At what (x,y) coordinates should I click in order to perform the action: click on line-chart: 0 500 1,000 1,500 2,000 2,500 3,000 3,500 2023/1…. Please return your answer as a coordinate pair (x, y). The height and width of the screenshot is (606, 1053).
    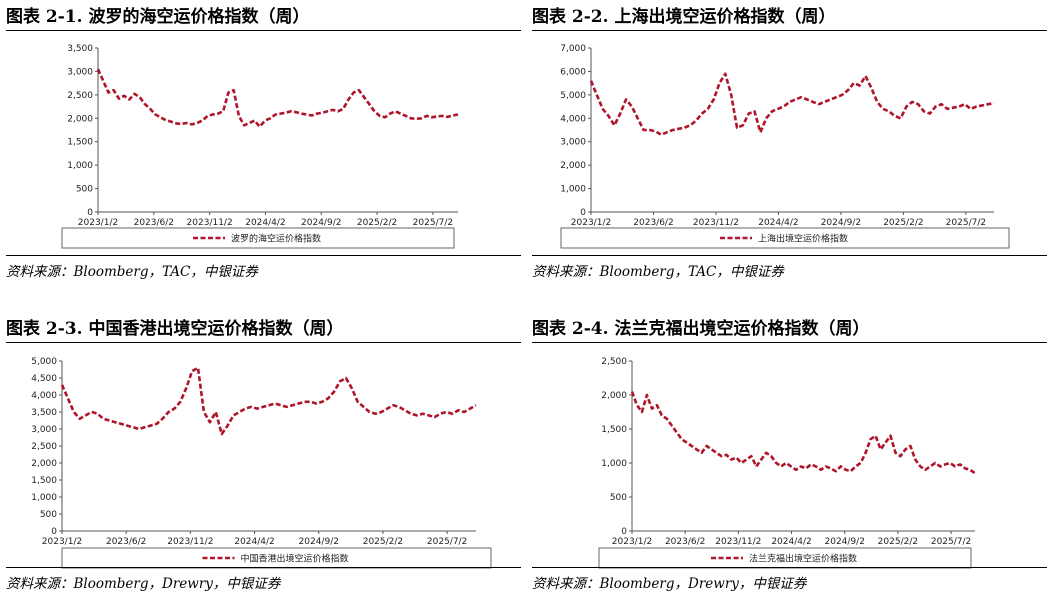
    Looking at the image, I should click on (260, 146).